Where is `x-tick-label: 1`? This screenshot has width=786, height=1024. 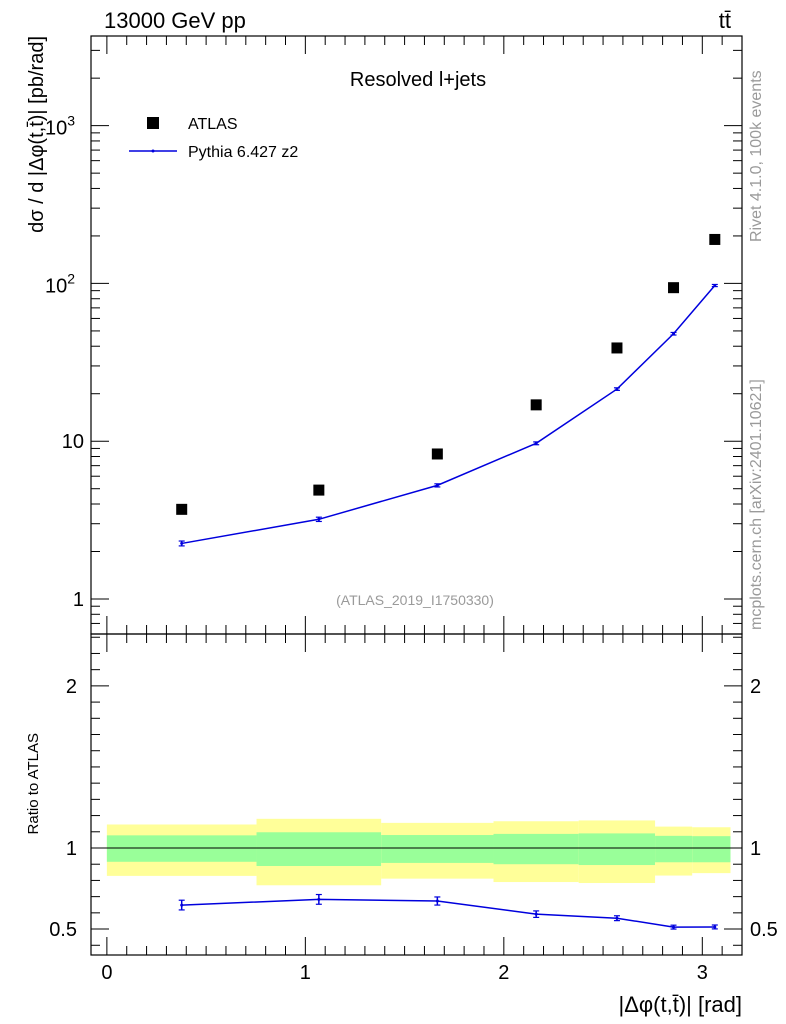 x-tick-label: 1 is located at coordinates (305, 973).